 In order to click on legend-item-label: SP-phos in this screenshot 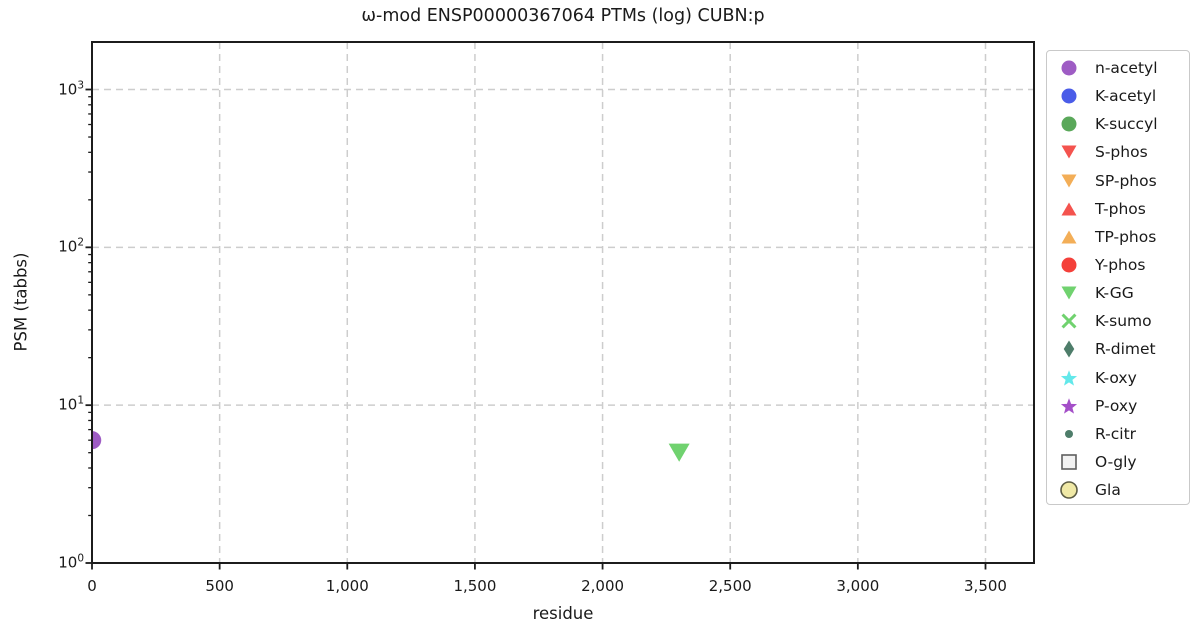, I will do `click(1126, 180)`.